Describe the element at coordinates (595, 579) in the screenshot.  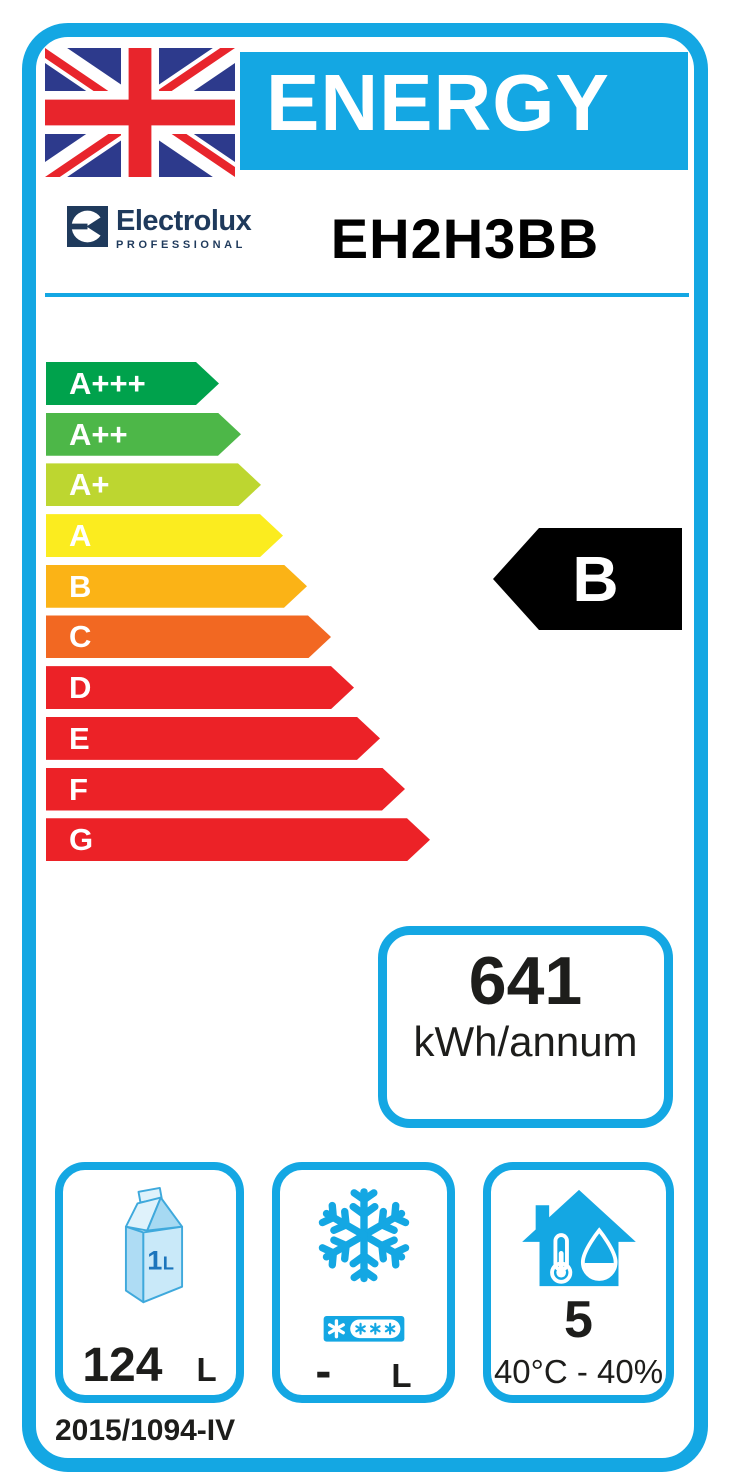
I see `rating-pointer-grade: B` at that location.